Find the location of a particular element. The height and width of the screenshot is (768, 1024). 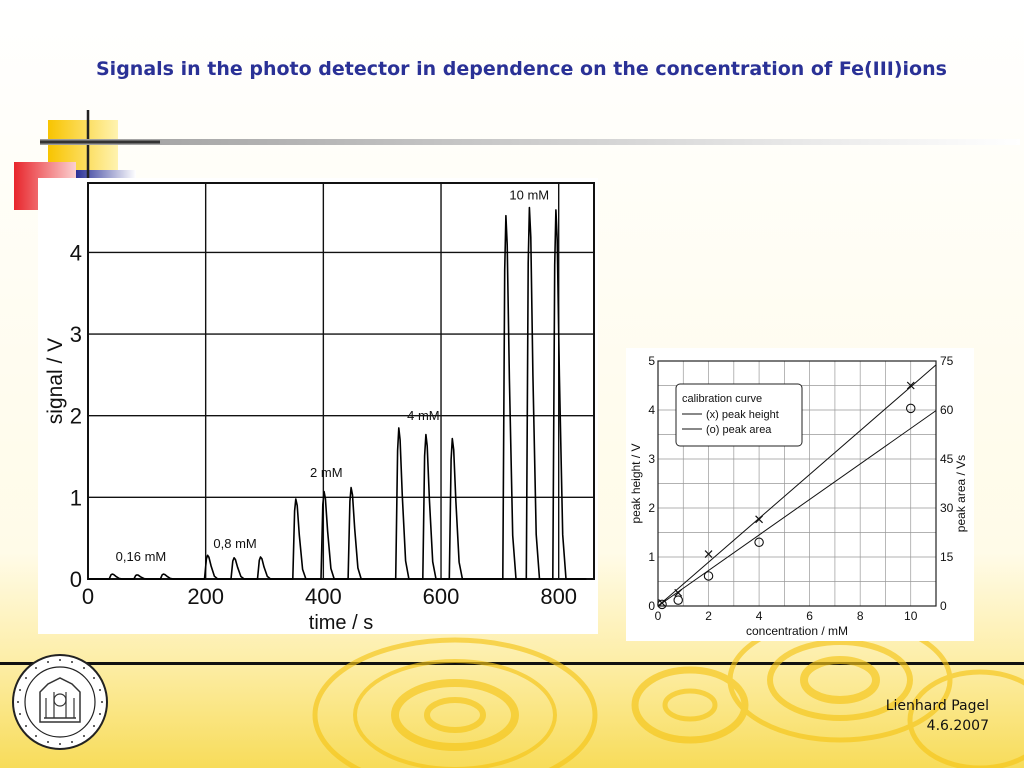

footer: Lienhard Pagel 4.6.2007 is located at coordinates (937, 716).